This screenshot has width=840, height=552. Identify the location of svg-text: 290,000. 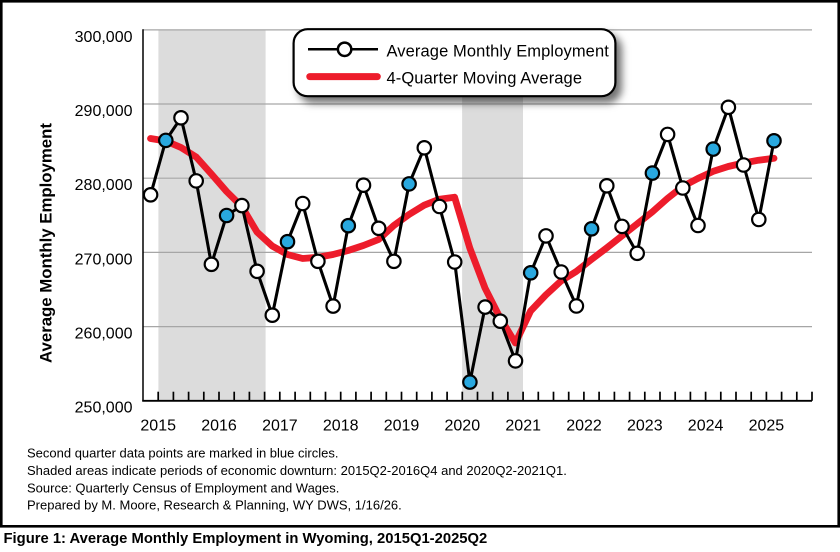
(104, 111).